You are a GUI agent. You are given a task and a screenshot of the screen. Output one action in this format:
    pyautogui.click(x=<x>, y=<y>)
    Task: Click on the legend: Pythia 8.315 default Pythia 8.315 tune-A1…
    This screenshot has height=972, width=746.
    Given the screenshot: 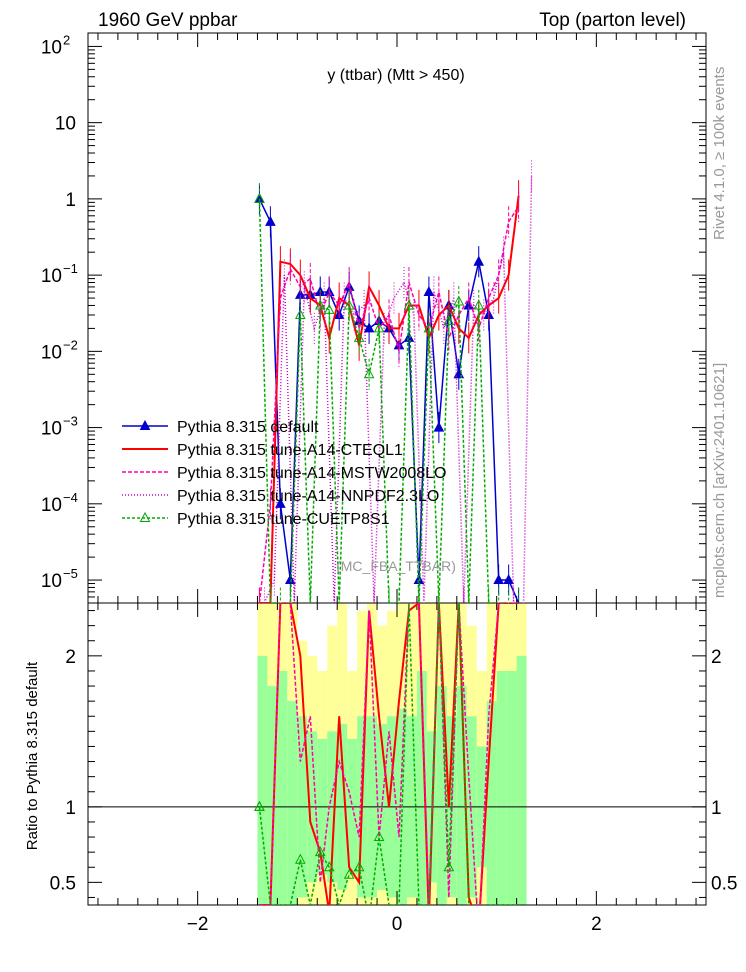 What is the action you would take?
    pyautogui.click(x=284, y=473)
    